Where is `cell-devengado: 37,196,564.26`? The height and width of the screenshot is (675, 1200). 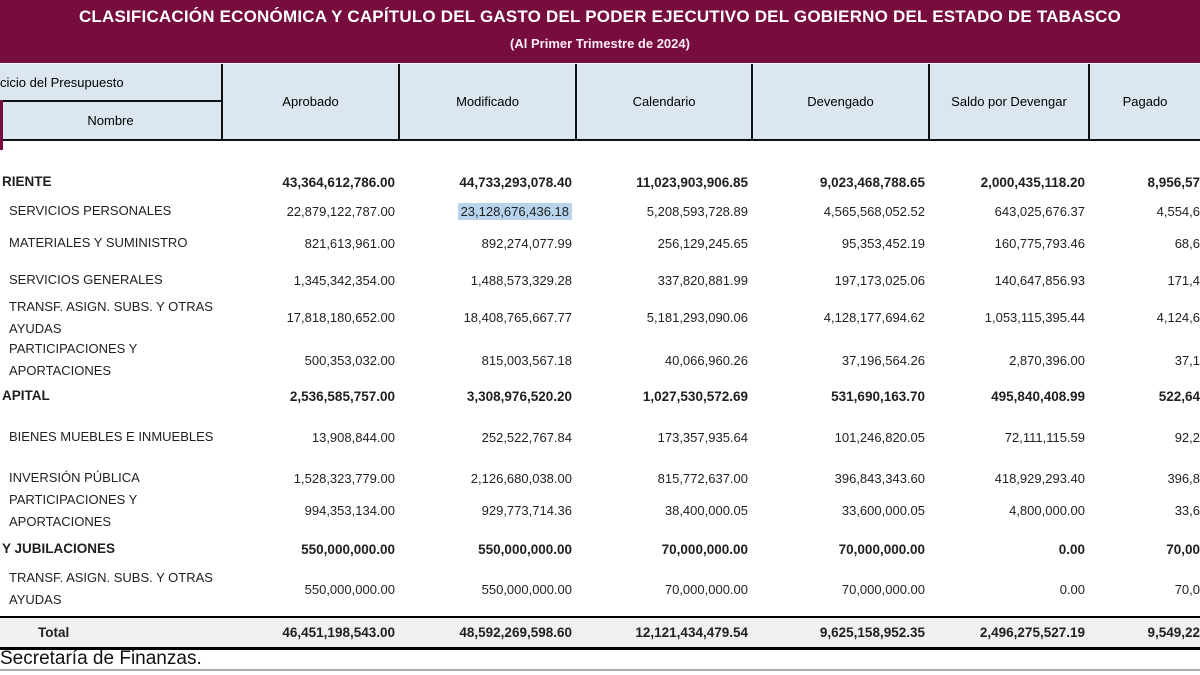
cell-devengado: 37,196,564.26 is located at coordinates (883, 360).